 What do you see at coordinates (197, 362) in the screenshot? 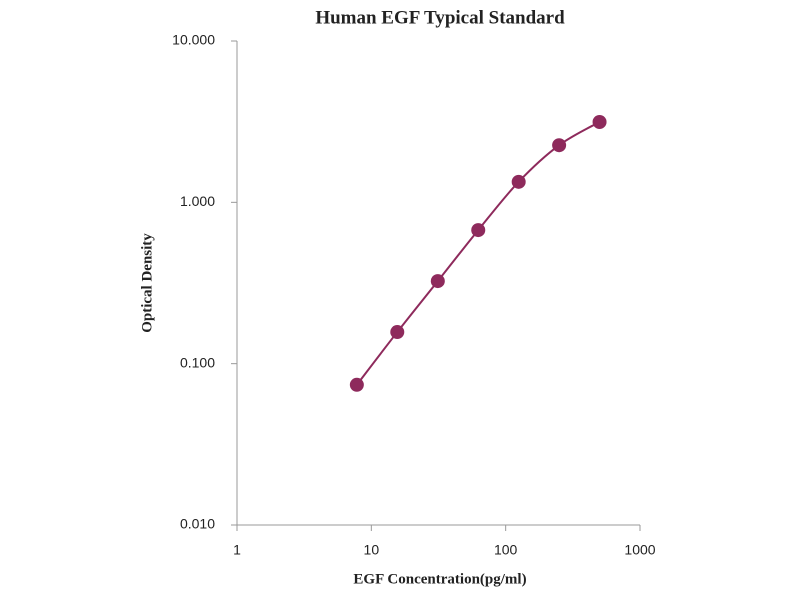
I see `y-tick-label: 0.100` at bounding box center [197, 362].